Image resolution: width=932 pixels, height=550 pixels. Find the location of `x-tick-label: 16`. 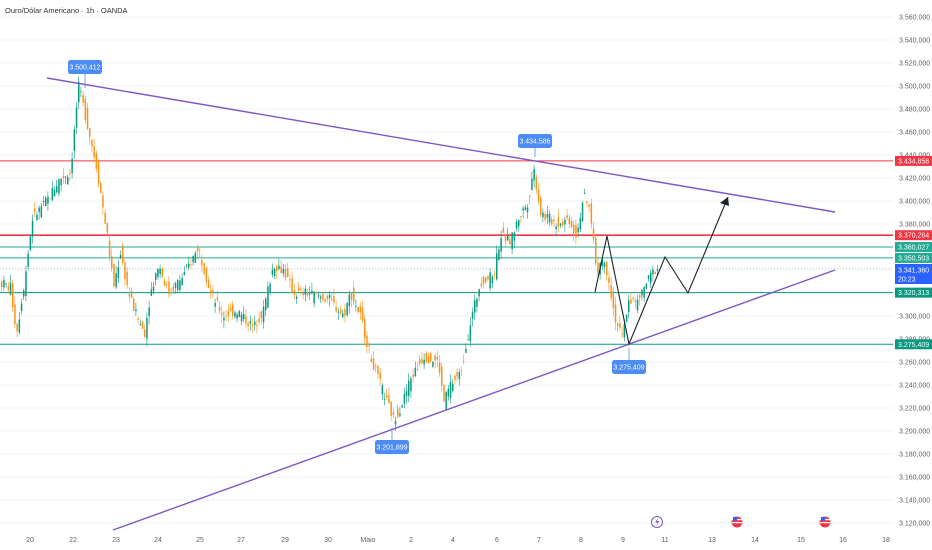

x-tick-label: 16 is located at coordinates (843, 540).